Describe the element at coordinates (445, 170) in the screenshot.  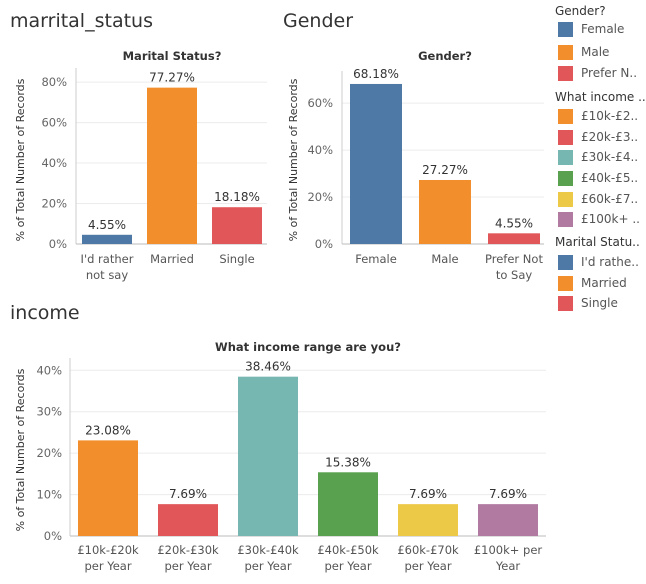
I see `data-label: 27.27%` at that location.